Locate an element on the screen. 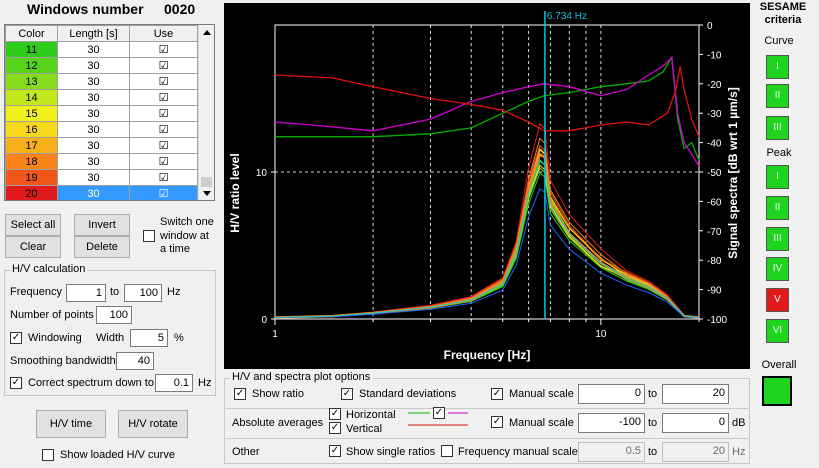 The height and width of the screenshot is (468, 819). correct-spectrum-input: 0.1 is located at coordinates (174, 383).